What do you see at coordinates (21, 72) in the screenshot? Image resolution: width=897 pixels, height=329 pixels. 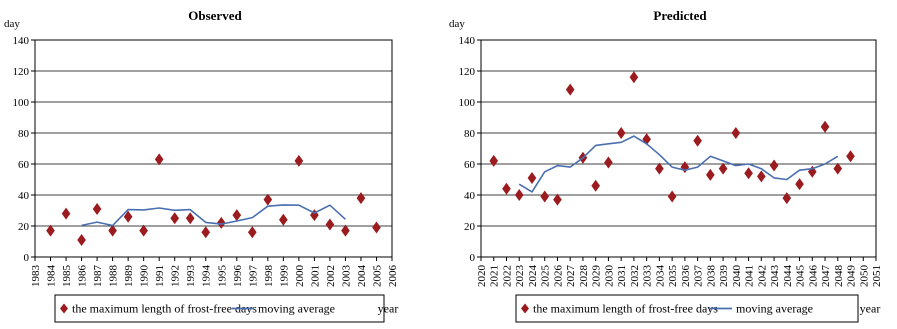 I see `y-tick-label: 120` at bounding box center [21, 72].